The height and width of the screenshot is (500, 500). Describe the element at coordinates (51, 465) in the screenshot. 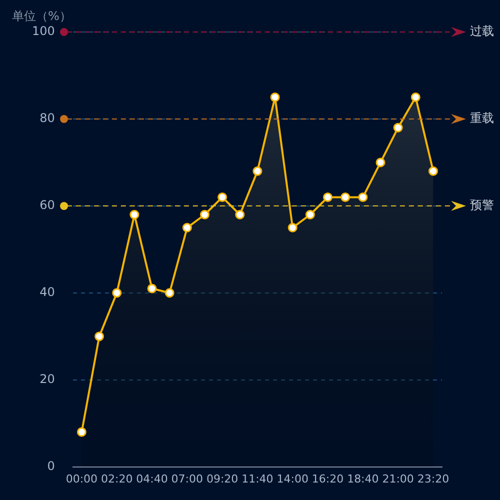

I see `y-tick-label: 0` at that location.